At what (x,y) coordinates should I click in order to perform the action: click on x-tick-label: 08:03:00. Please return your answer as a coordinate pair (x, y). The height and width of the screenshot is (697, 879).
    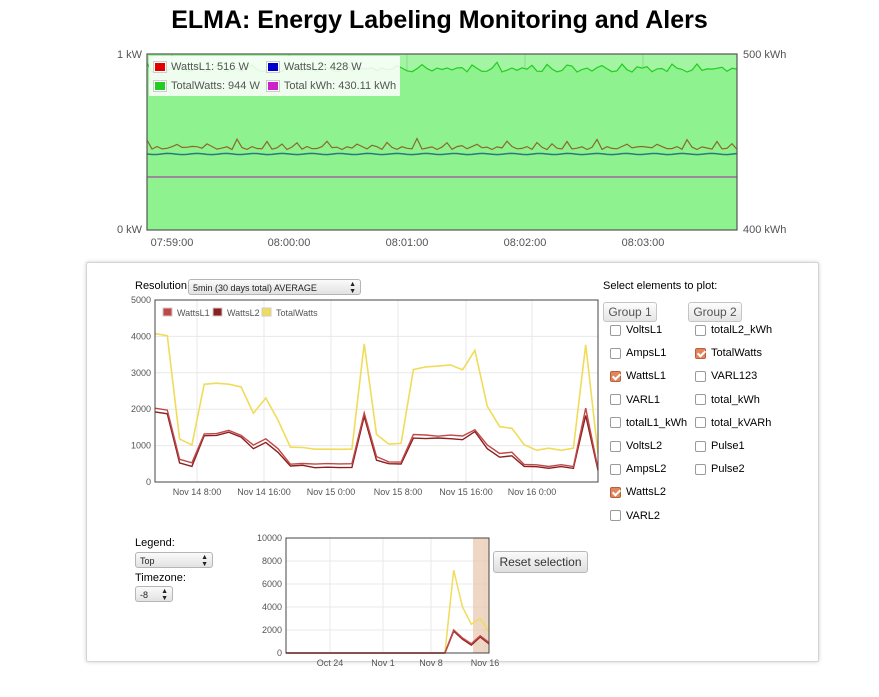
    Looking at the image, I should click on (643, 243).